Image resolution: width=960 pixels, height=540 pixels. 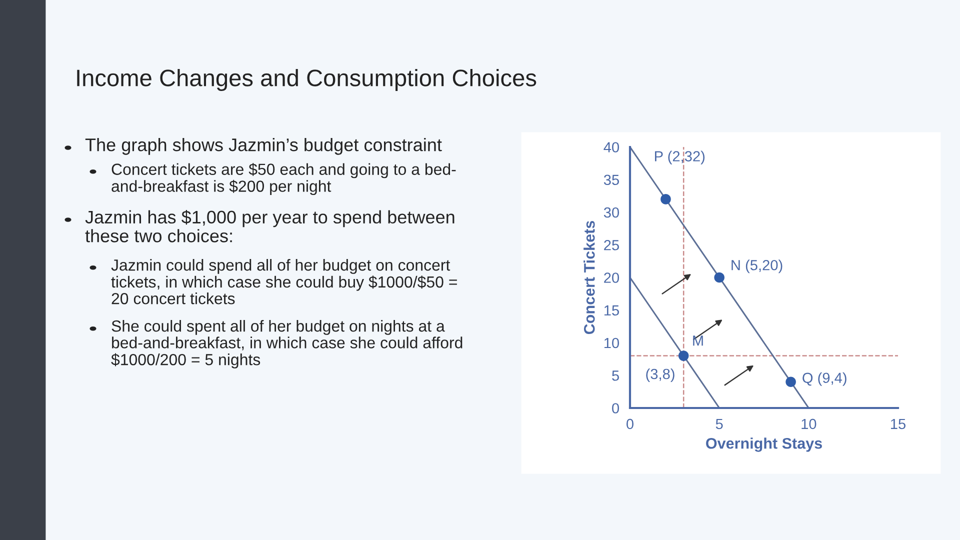 I want to click on x-tick-label: 10, so click(x=809, y=424).